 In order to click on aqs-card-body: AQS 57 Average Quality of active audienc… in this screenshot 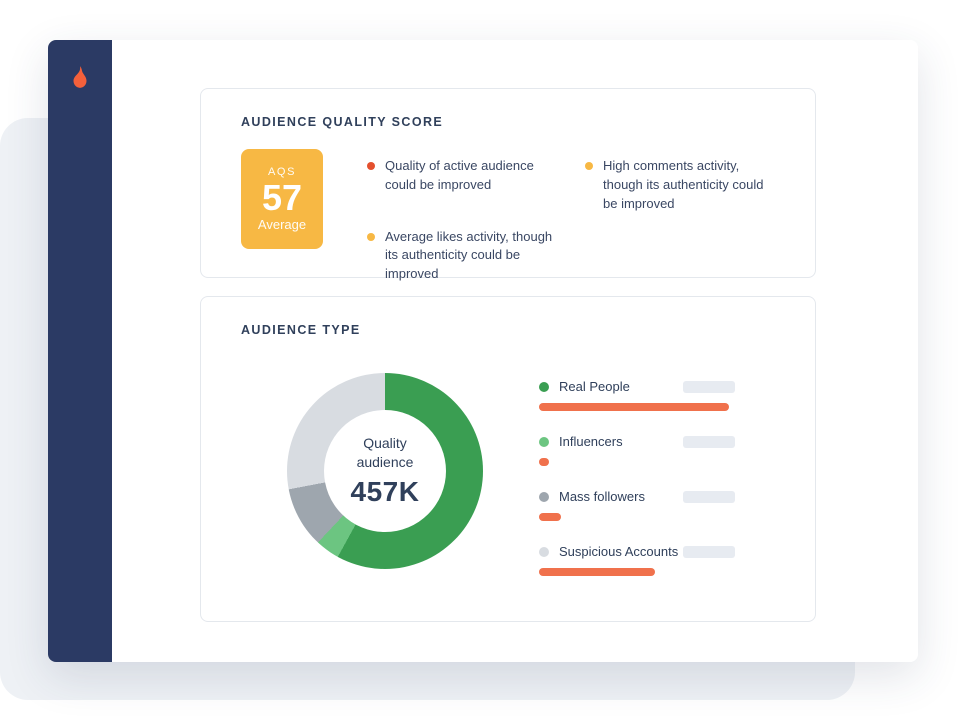, I will do `click(508, 216)`.